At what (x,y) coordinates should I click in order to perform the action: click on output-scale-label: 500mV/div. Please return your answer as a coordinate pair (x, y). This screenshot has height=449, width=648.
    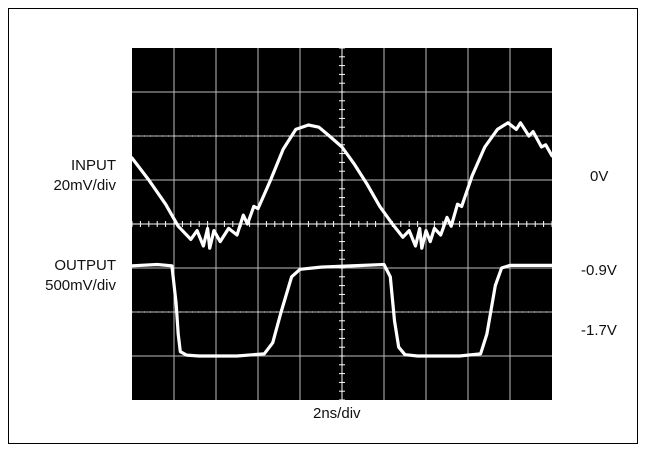
    Looking at the image, I should click on (80, 285).